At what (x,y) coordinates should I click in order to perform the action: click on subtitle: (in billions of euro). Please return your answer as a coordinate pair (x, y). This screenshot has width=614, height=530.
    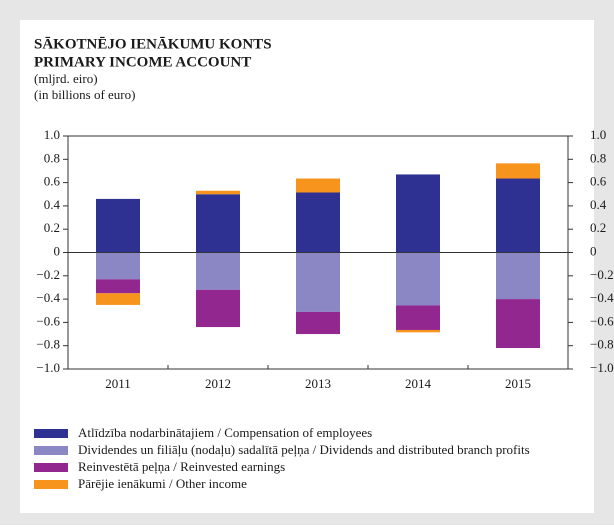
    Looking at the image, I should click on (84, 94).